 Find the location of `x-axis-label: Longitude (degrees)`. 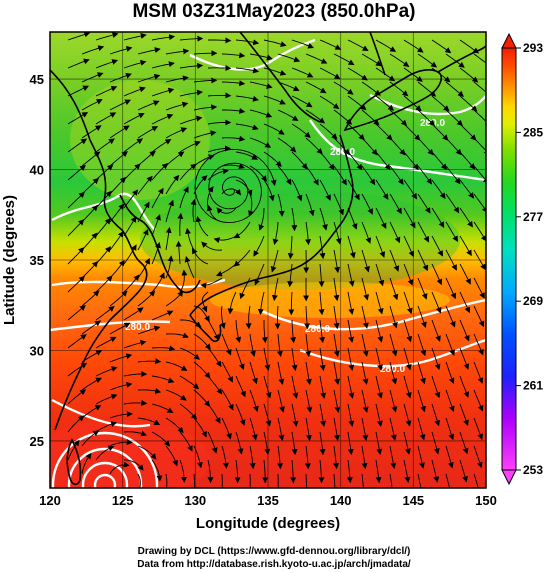

x-axis-label: Longitude (degrees) is located at coordinates (268, 523).